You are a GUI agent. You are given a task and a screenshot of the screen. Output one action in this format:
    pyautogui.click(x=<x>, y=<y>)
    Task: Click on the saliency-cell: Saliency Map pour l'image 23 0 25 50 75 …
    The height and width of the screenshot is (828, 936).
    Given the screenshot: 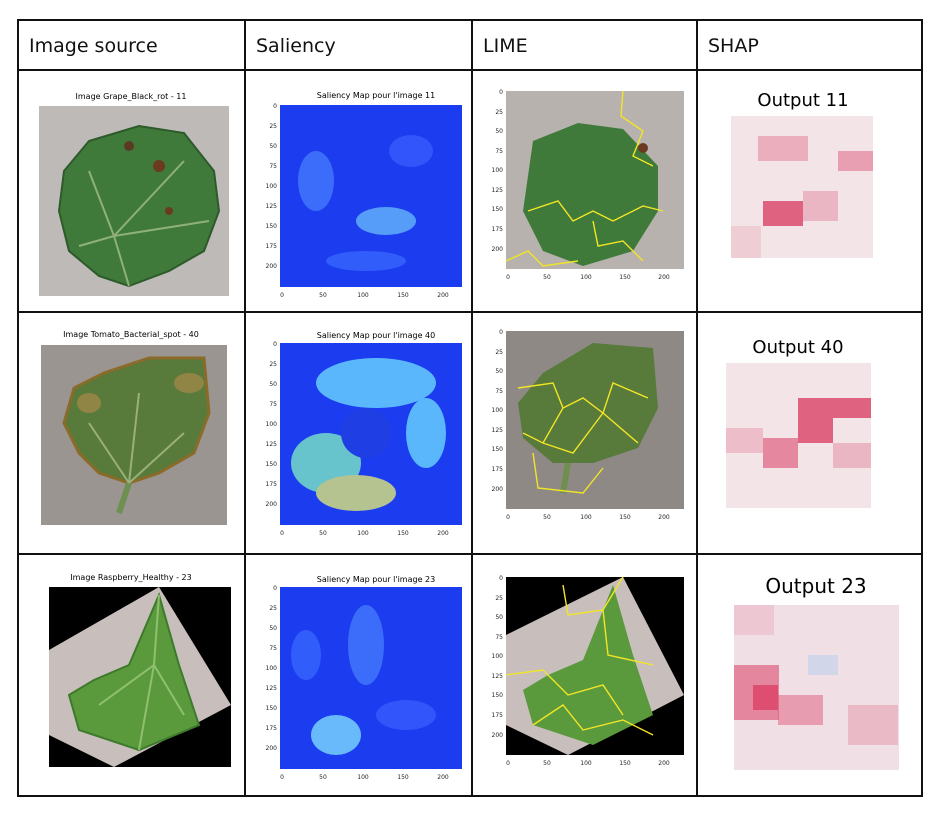 What is the action you would take?
    pyautogui.click(x=358, y=675)
    